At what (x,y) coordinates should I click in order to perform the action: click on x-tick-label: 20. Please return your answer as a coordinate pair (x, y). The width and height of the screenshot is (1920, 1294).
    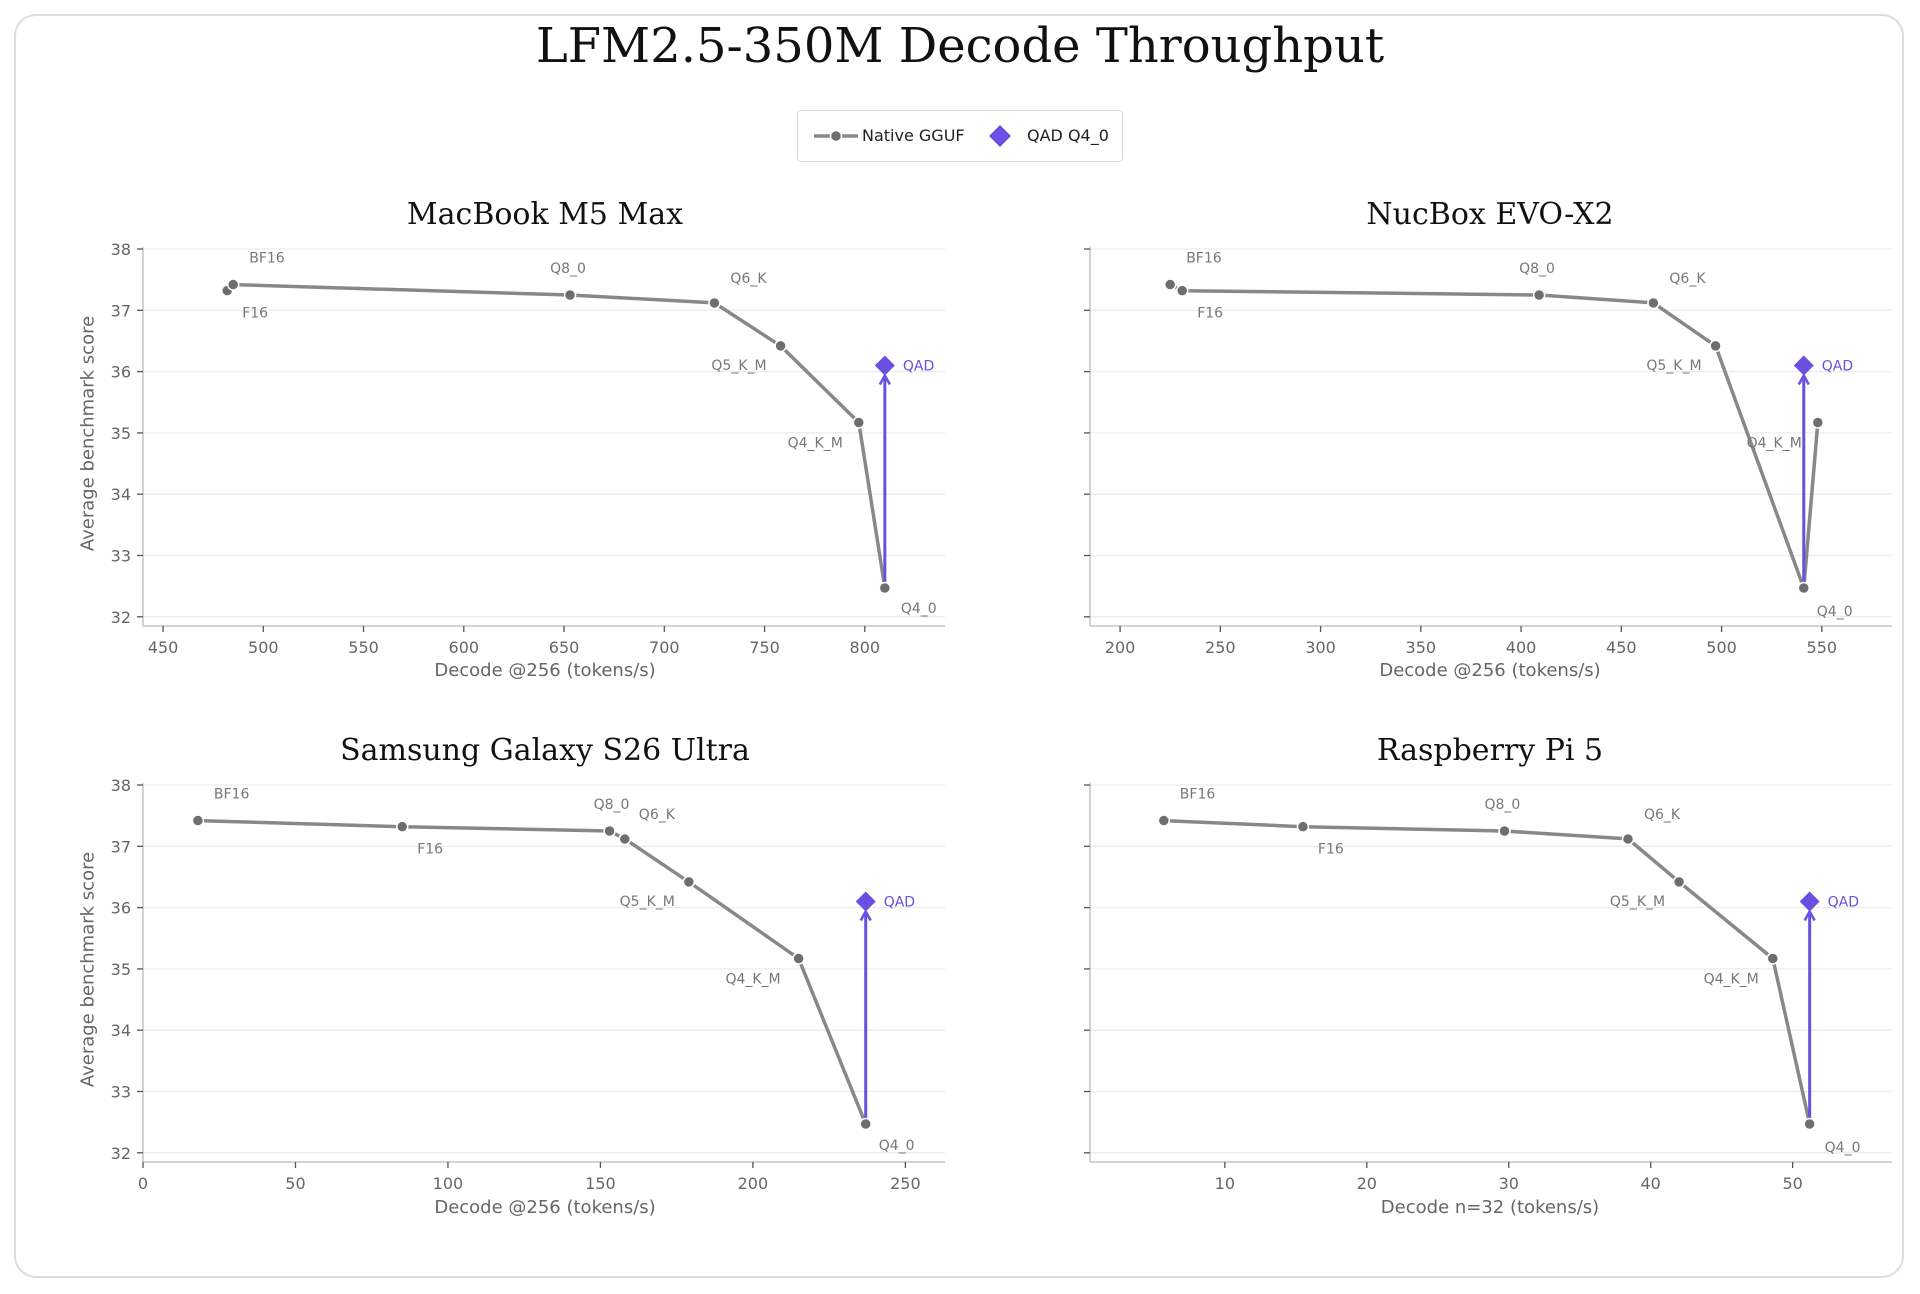
    Looking at the image, I should click on (1367, 1183).